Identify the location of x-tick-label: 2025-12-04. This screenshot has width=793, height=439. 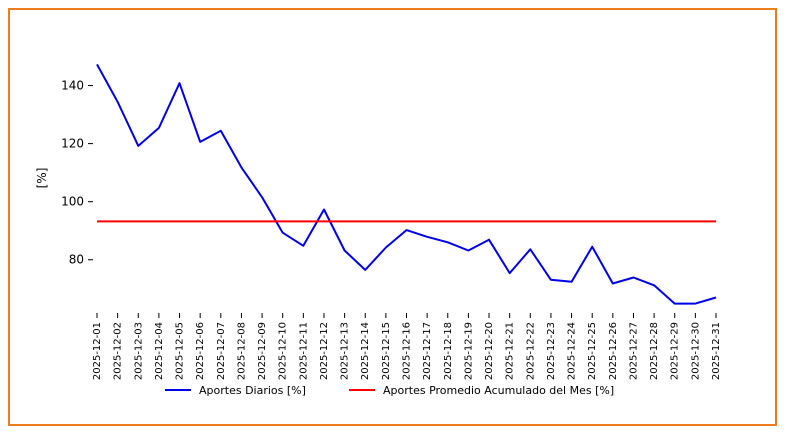
(159, 351).